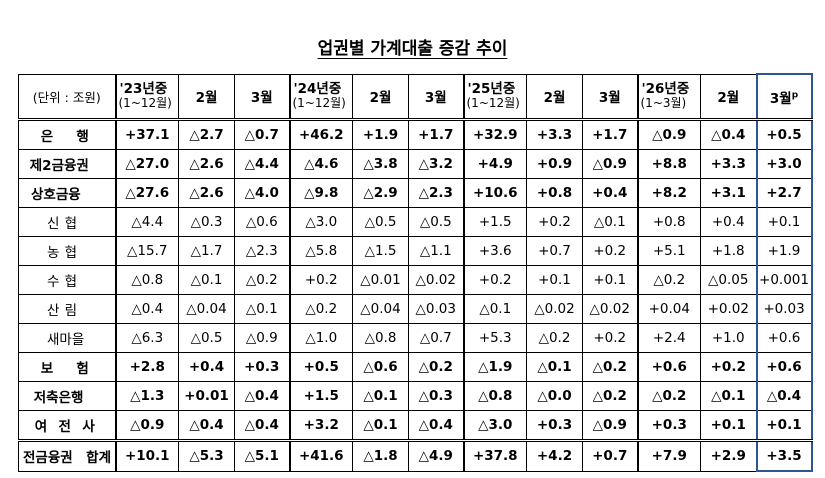 Image resolution: width=825 pixels, height=478 pixels. Describe the element at coordinates (494, 425) in the screenshot. I see `cell: △3.0` at that location.